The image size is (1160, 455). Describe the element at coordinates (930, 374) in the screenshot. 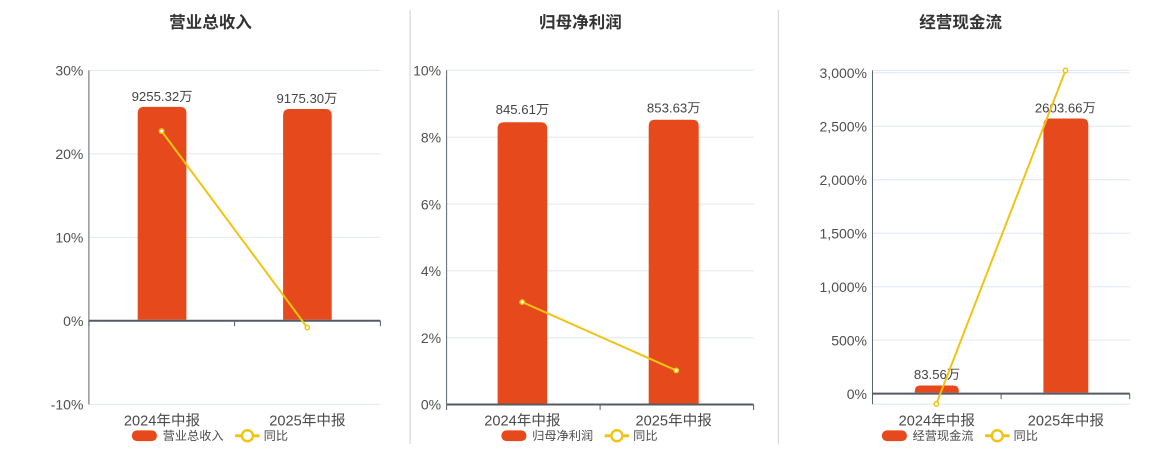

I see `svg-text: 83.56` at that location.